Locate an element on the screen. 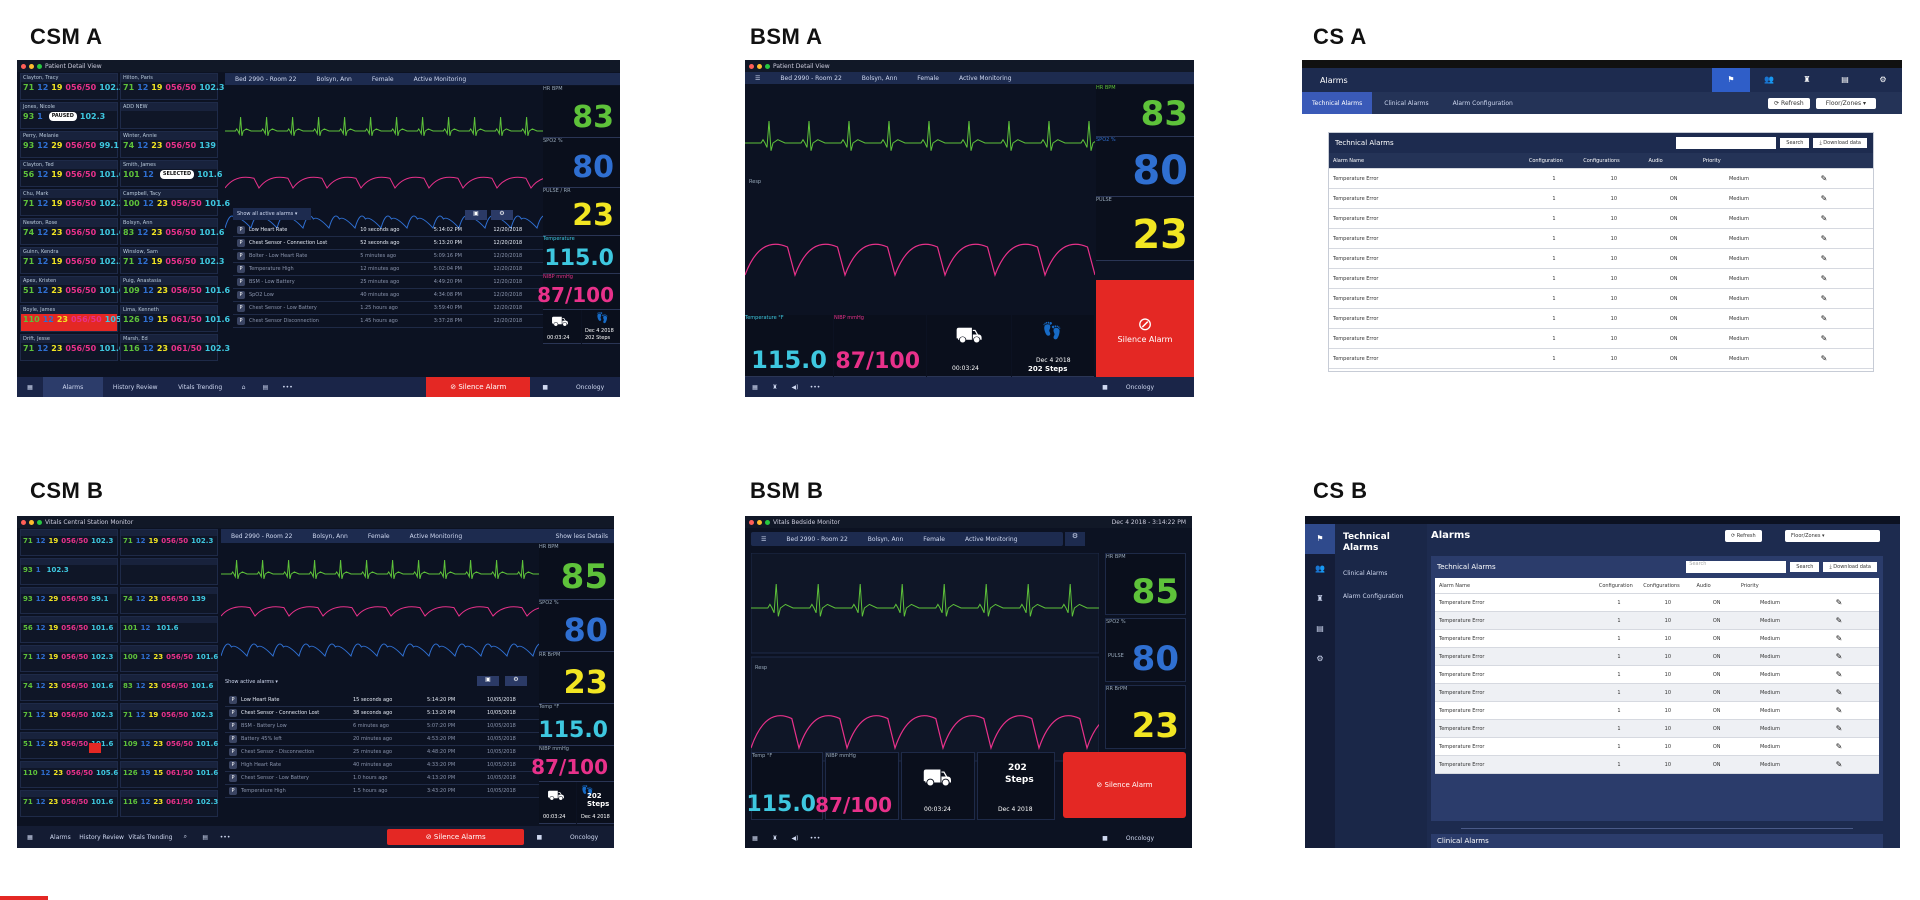 This screenshot has height=900, width=1920. patient-card: Jones, Nicole 93 1 PAUSED 102.3 is located at coordinates (69, 115).